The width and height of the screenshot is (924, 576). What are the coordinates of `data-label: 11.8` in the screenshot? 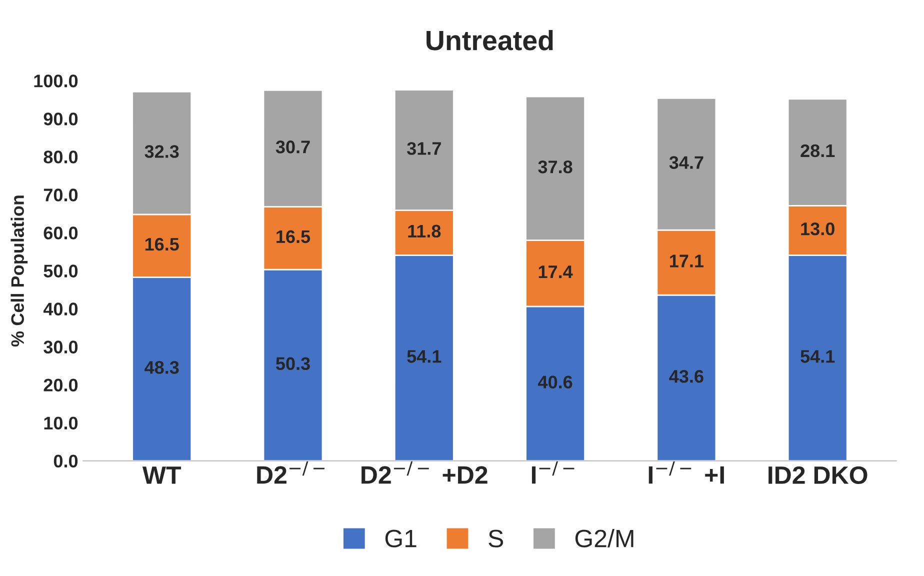 It's located at (424, 231).